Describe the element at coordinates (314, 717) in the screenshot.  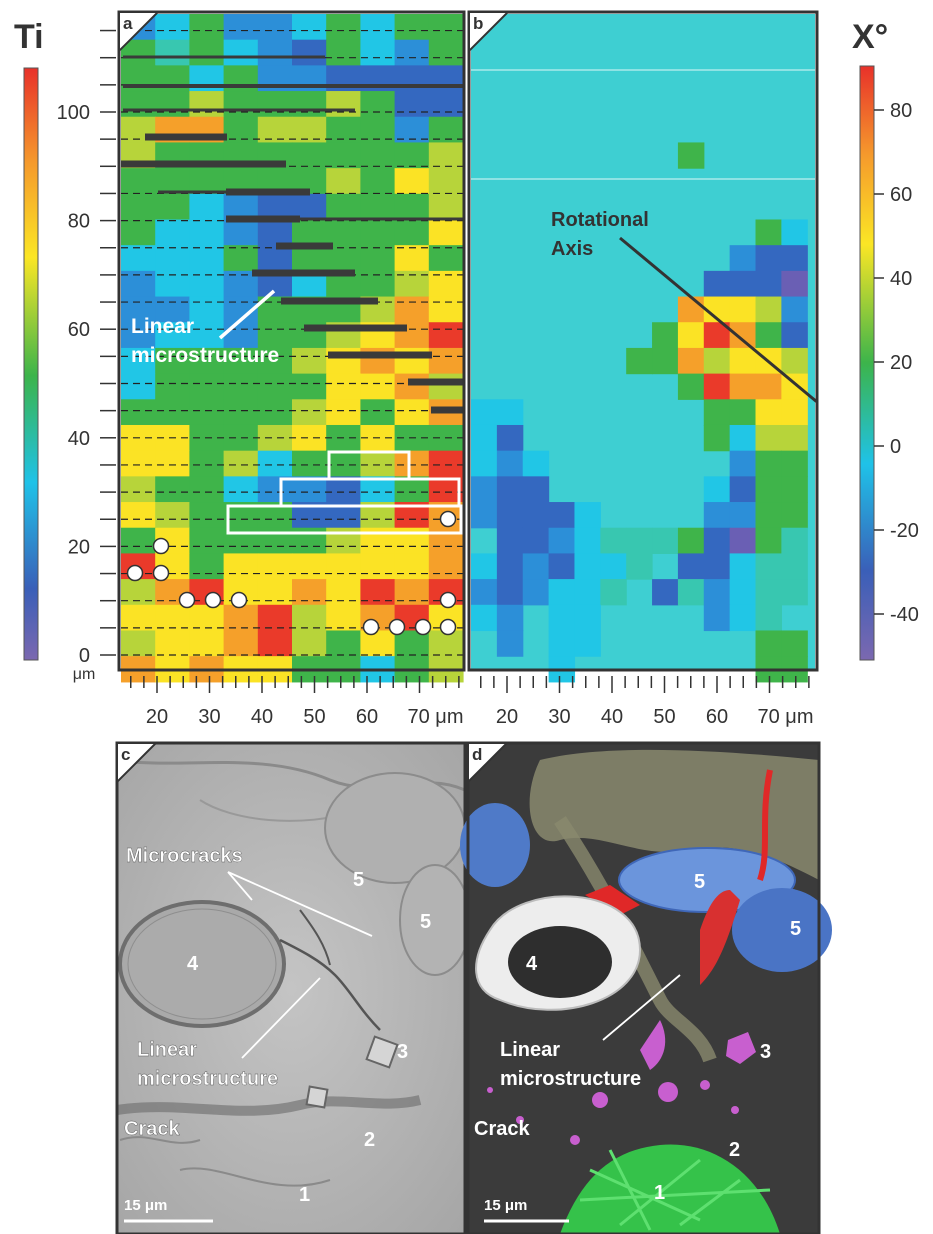
I see `x-tick-label-a: 50` at that location.